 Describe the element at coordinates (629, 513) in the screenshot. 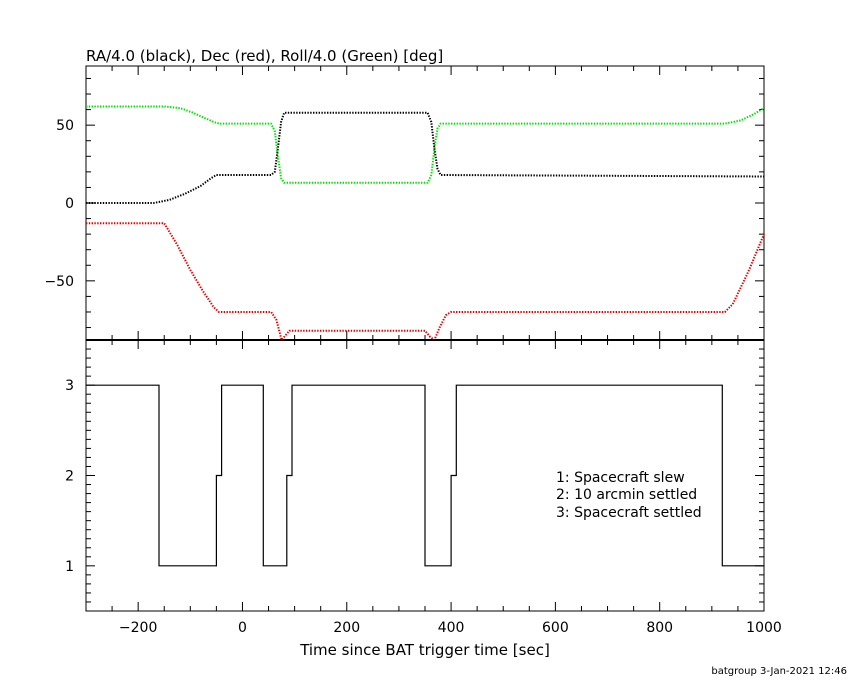

I see `legend-entry-settled: 3: Spacecraft settled` at that location.